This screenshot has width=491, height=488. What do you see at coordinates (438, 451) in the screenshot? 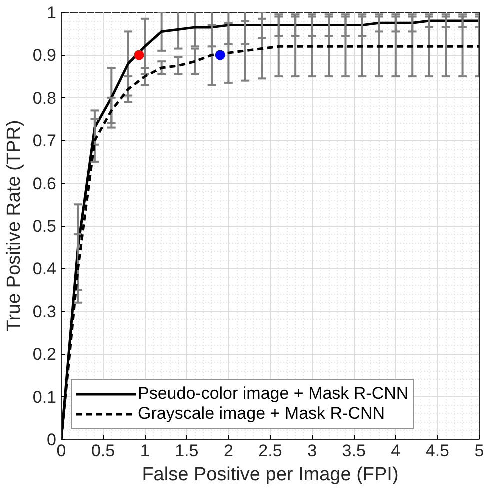
I see `x-tick-label: 4.5` at bounding box center [438, 451].